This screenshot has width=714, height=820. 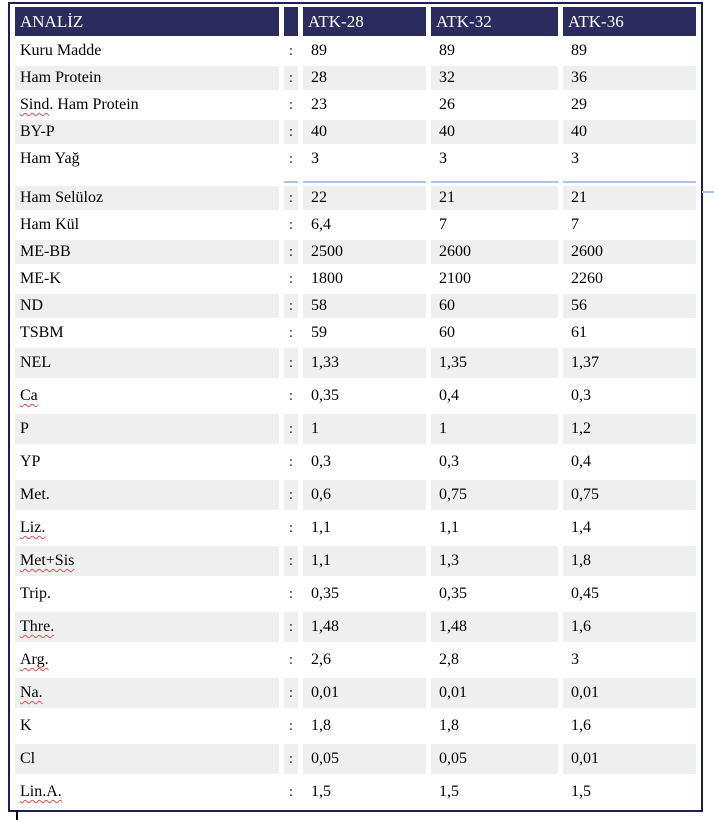 I want to click on table-row: Kuru Madde:89 89 89, so click(x=355, y=51).